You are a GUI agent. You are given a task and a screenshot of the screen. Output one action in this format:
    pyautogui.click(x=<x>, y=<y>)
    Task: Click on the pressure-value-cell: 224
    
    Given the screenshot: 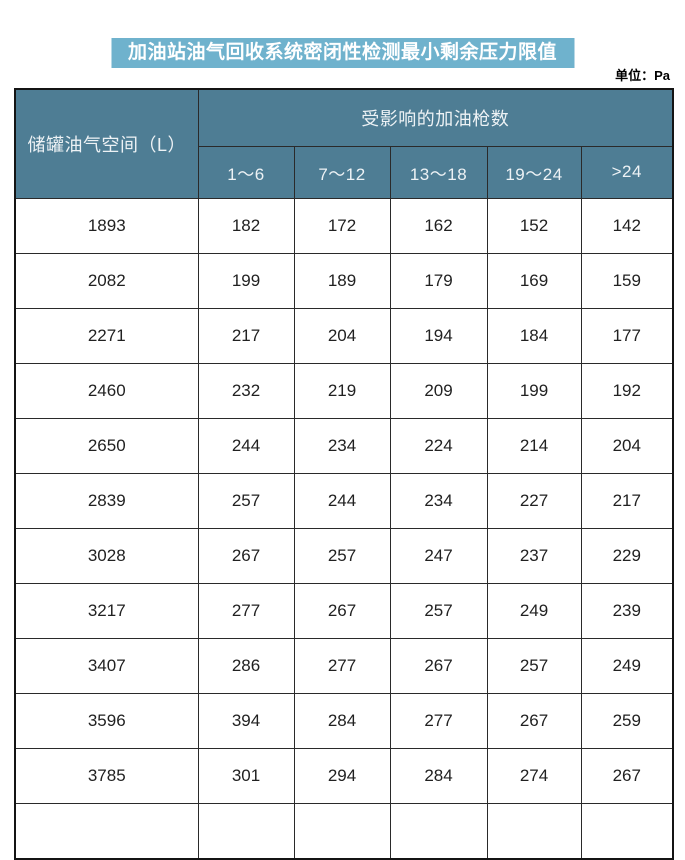 What is the action you would take?
    pyautogui.click(x=438, y=445)
    